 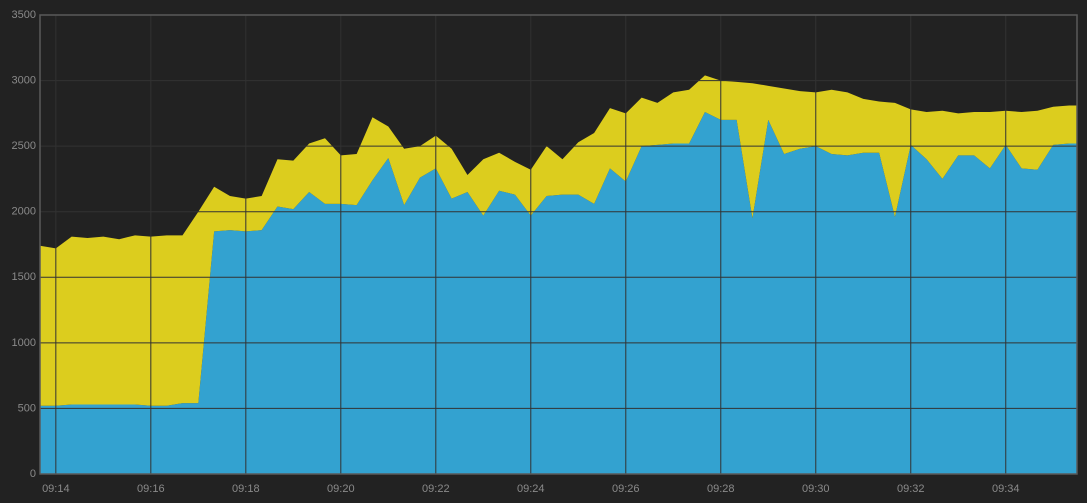 What do you see at coordinates (27, 408) in the screenshot?
I see `y-tick-label: 500` at bounding box center [27, 408].